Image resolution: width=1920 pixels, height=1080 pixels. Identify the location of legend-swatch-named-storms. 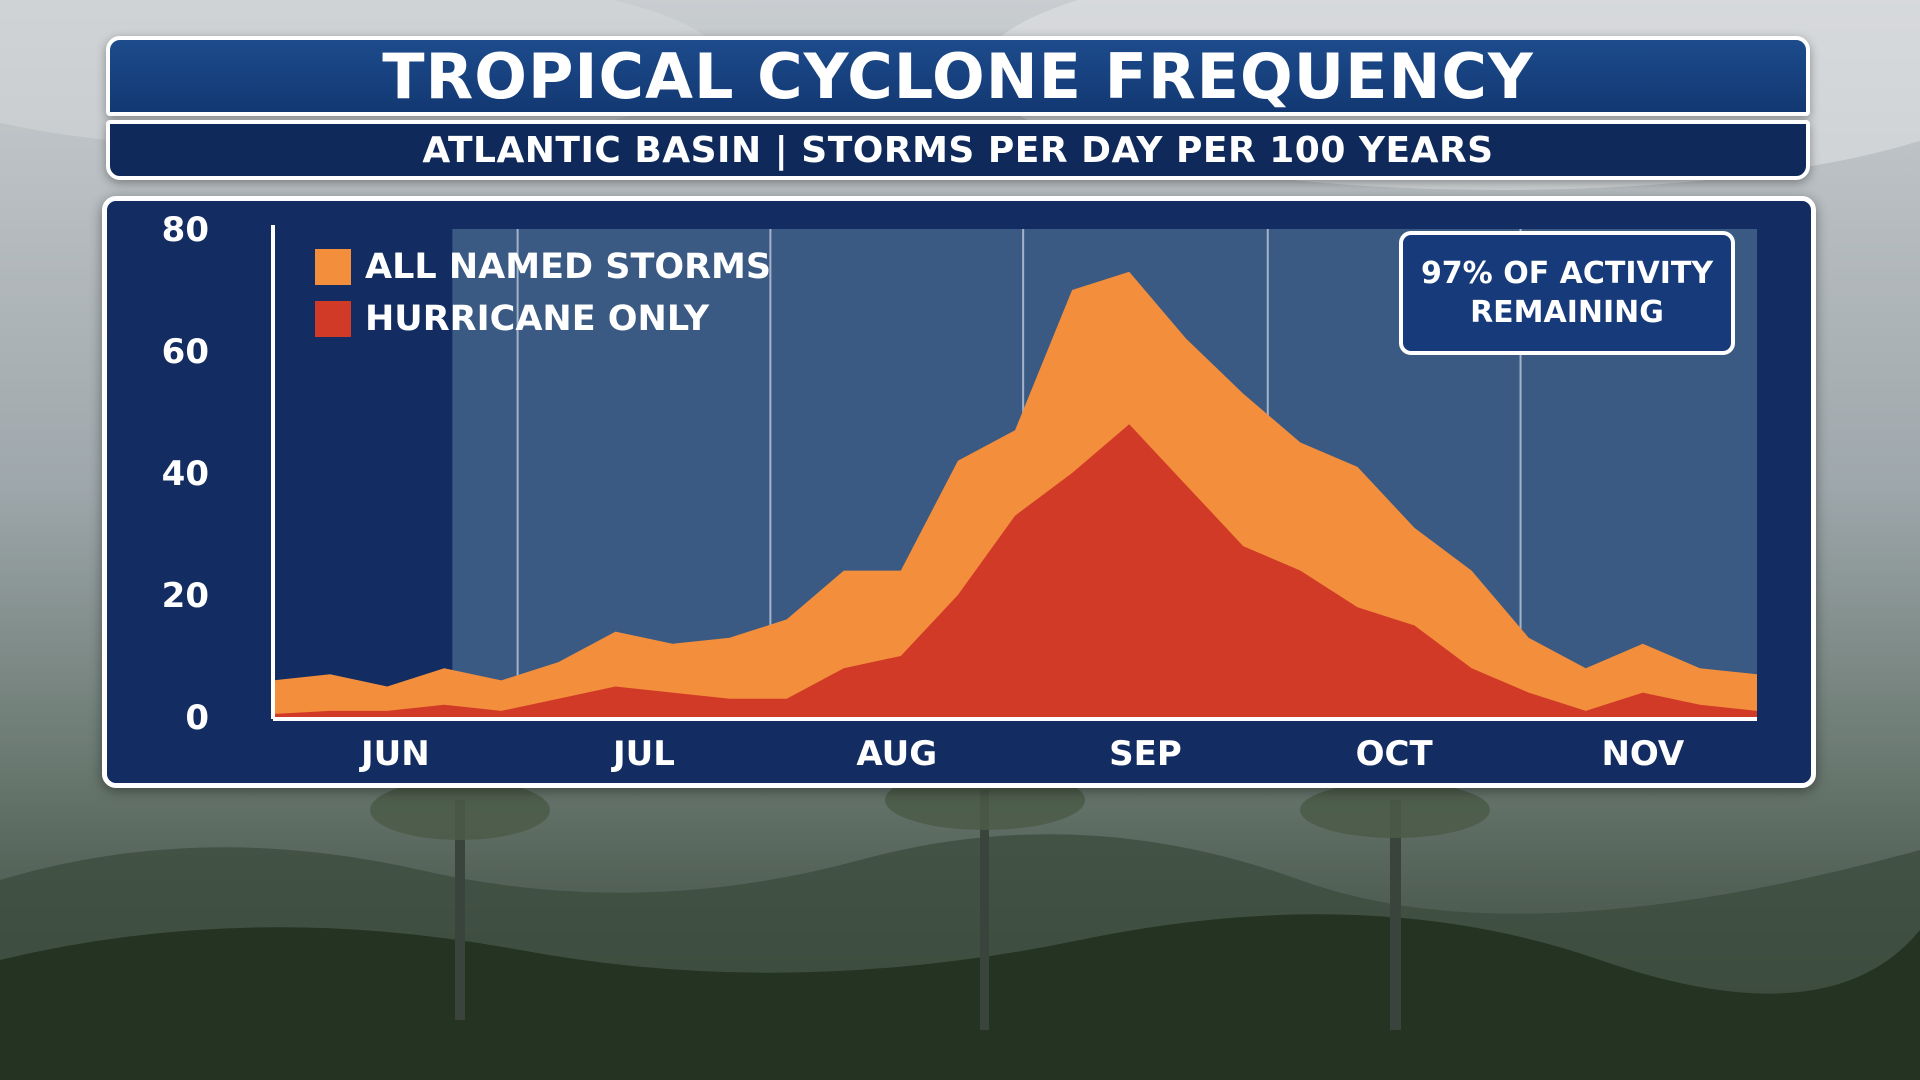
(333, 267).